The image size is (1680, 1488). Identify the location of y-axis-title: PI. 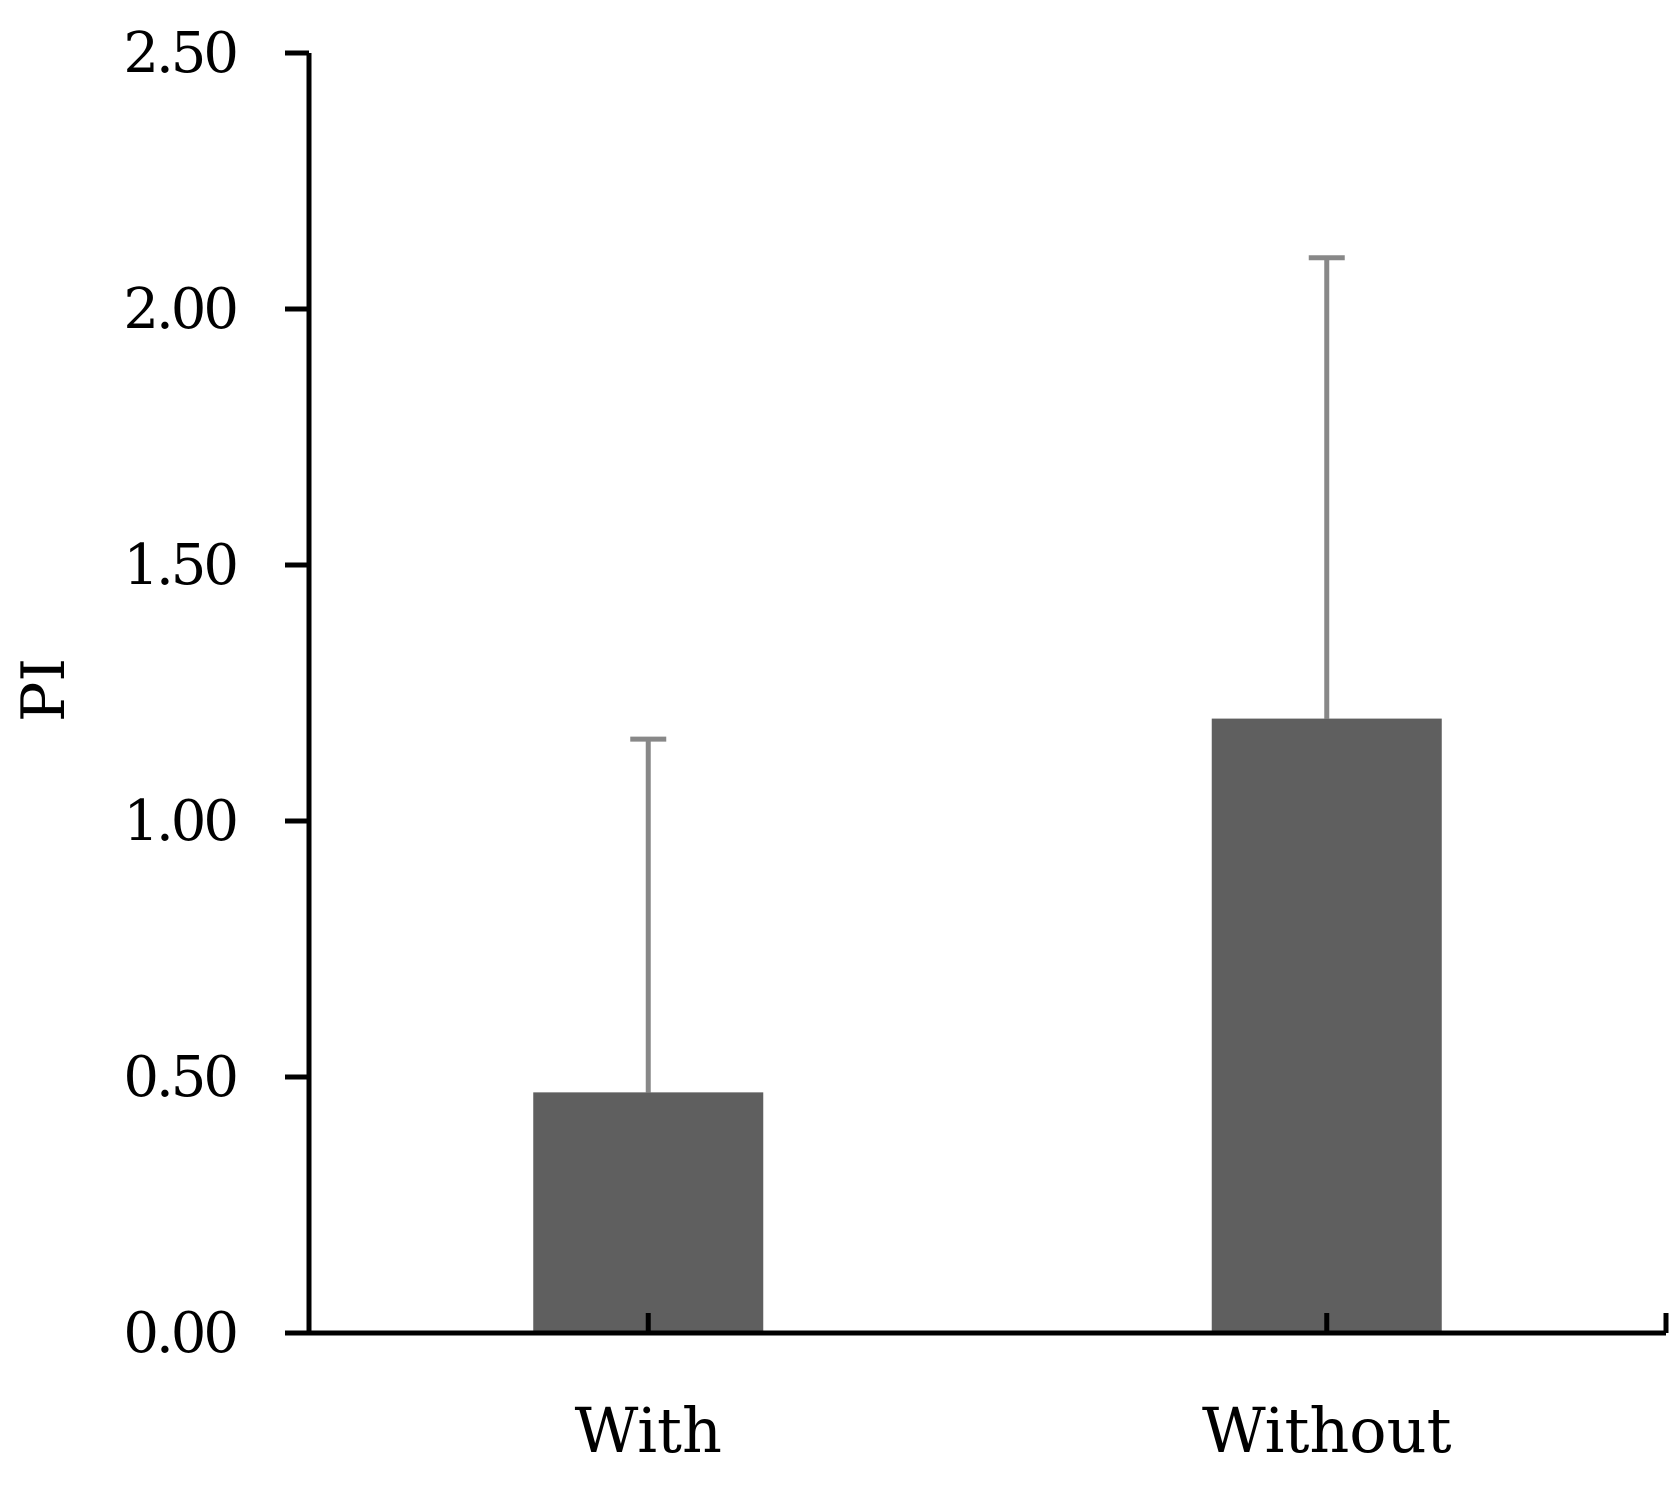
(44, 690).